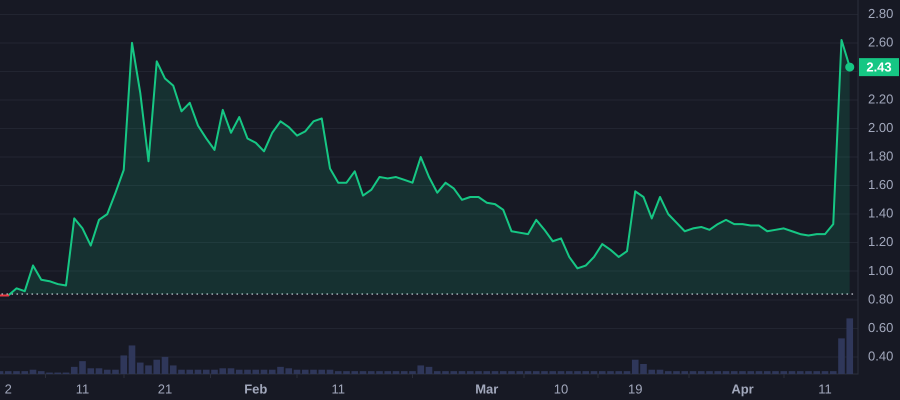 The height and width of the screenshot is (400, 900). Describe the element at coordinates (881, 128) in the screenshot. I see `y-tick-label: 2.00` at that location.